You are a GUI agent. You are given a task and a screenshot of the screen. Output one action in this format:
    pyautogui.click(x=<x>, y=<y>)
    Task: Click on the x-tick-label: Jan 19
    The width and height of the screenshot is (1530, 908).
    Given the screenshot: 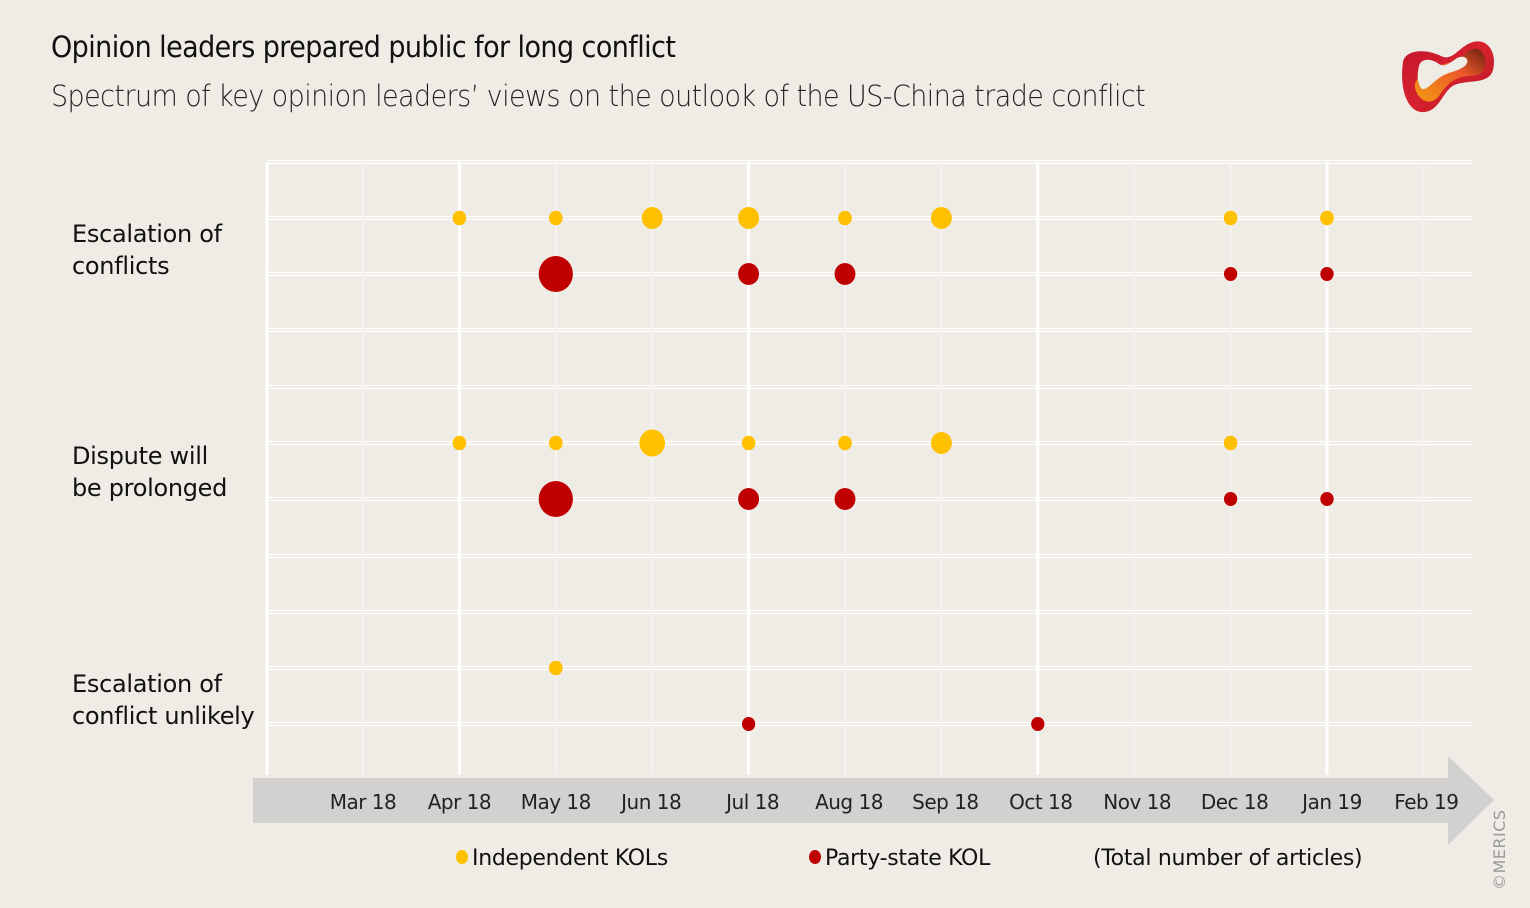 What is the action you would take?
    pyautogui.click(x=1331, y=802)
    